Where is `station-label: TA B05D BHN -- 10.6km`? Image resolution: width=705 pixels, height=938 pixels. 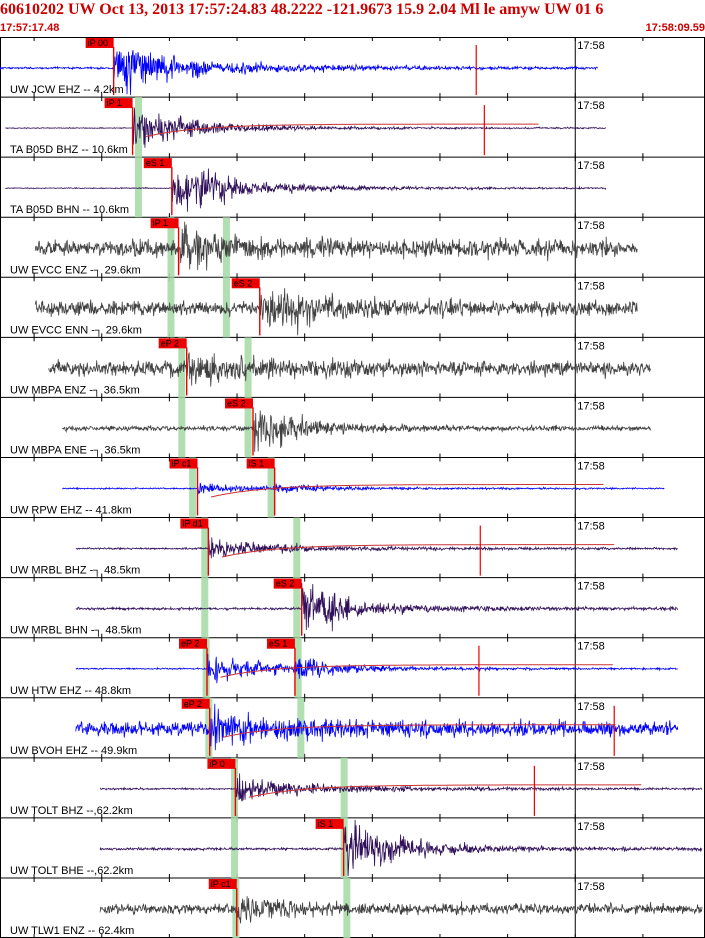 station-label: TA B05D BHN -- 10.6km is located at coordinates (69, 210).